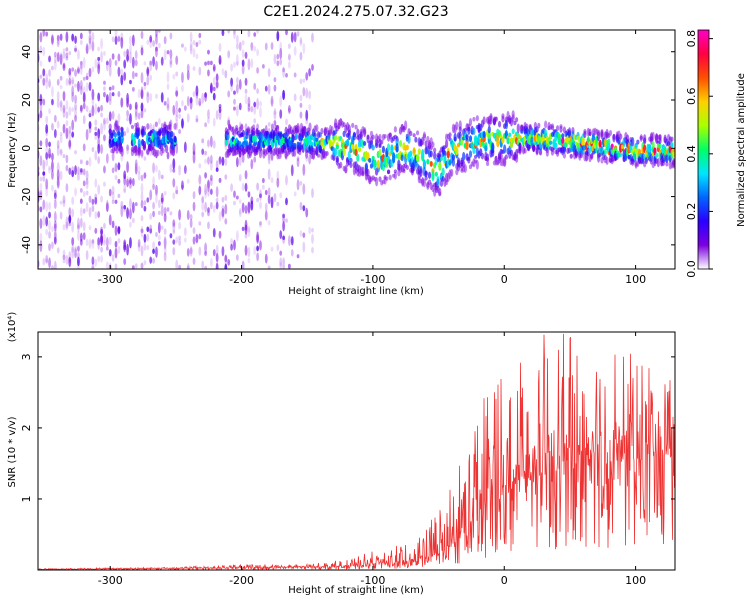  What do you see at coordinates (26, 52) in the screenshot?
I see `y-tick-label: 40` at bounding box center [26, 52].